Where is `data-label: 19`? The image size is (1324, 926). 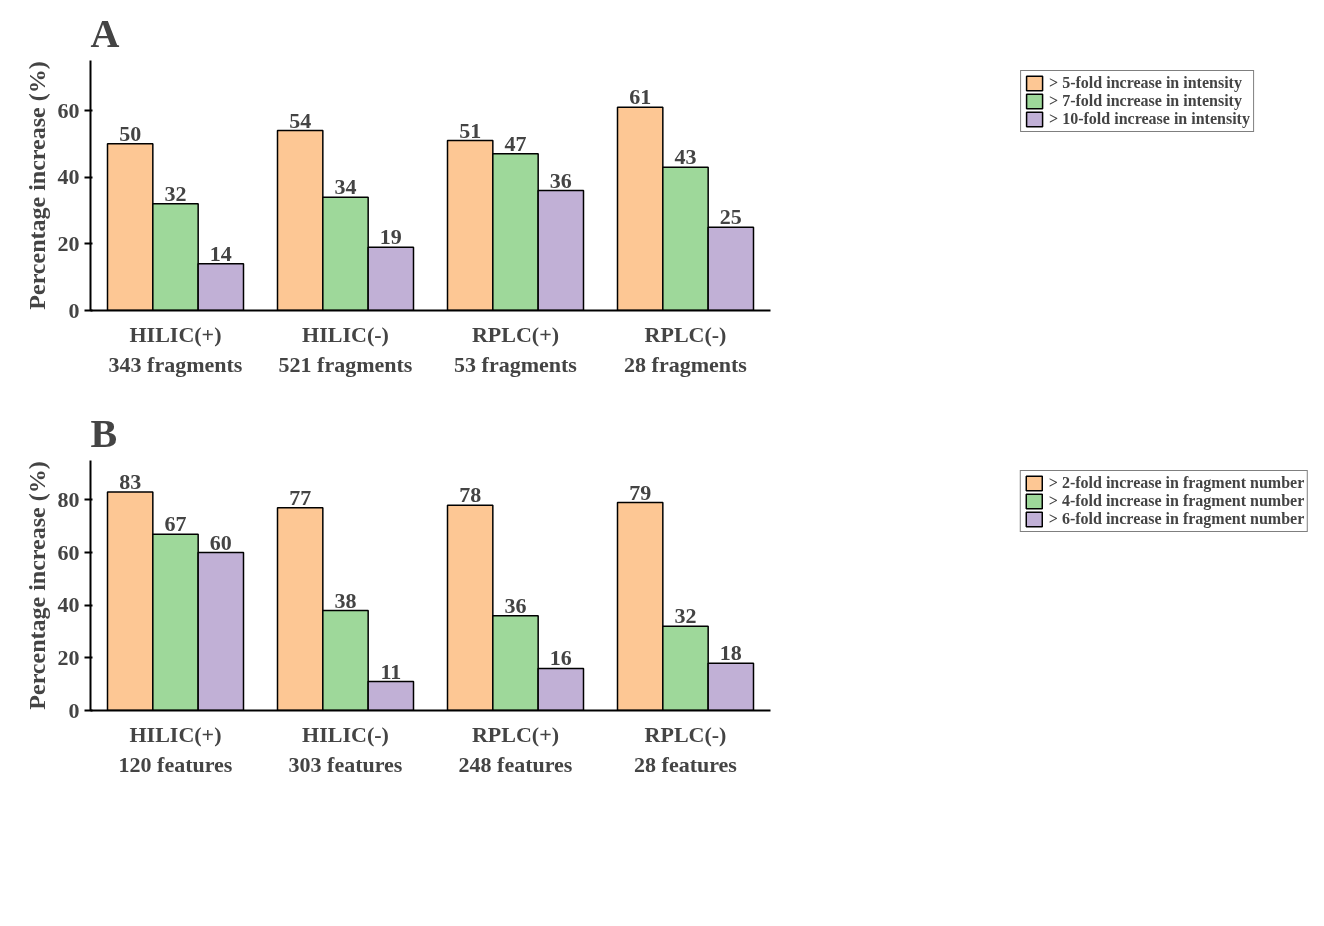 data-label: 19 is located at coordinates (390, 237).